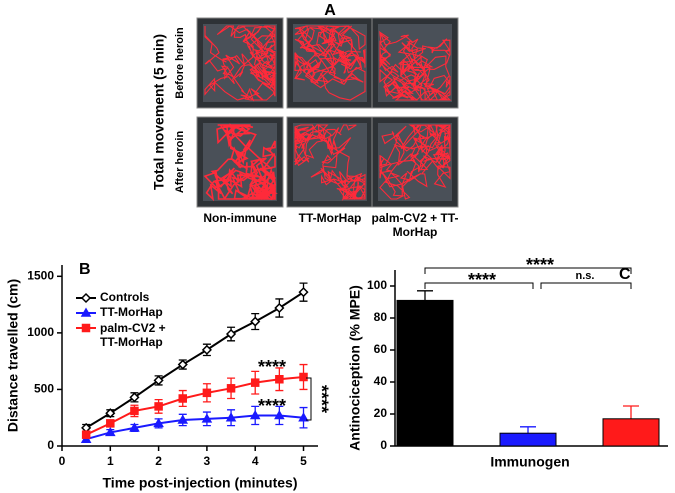 Image resolution: width=675 pixels, height=493 pixels. What do you see at coordinates (381, 317) in the screenshot?
I see `y-tick-label: 80` at bounding box center [381, 317].